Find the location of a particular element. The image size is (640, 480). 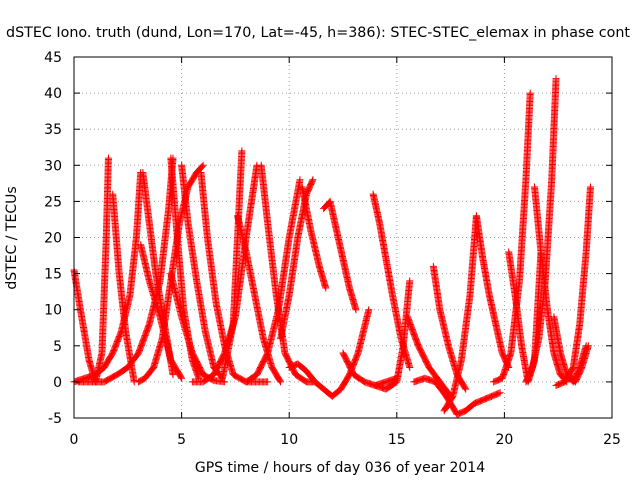

y-tick-label: 40 is located at coordinates (53, 94).